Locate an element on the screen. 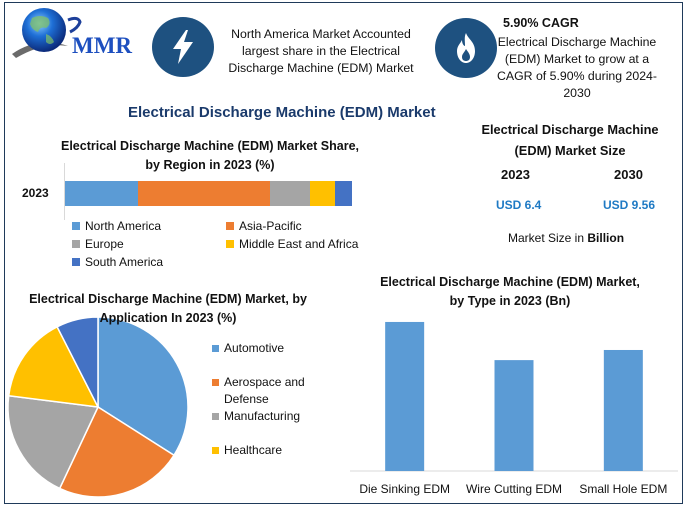  type-bar-small-hole-edm is located at coordinates (623, 410).